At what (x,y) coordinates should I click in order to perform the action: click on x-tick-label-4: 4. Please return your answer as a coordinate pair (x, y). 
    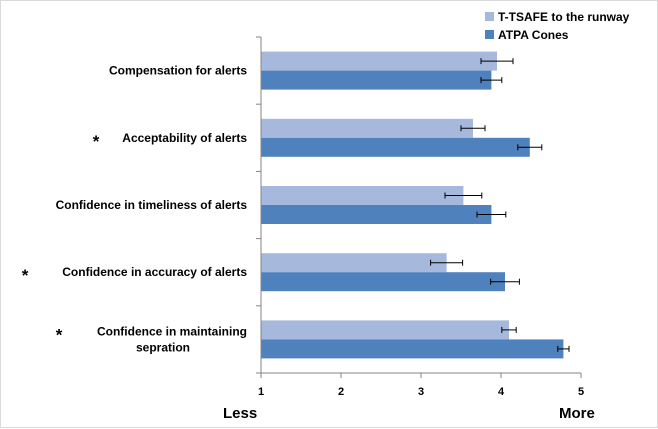
    Looking at the image, I should click on (501, 392).